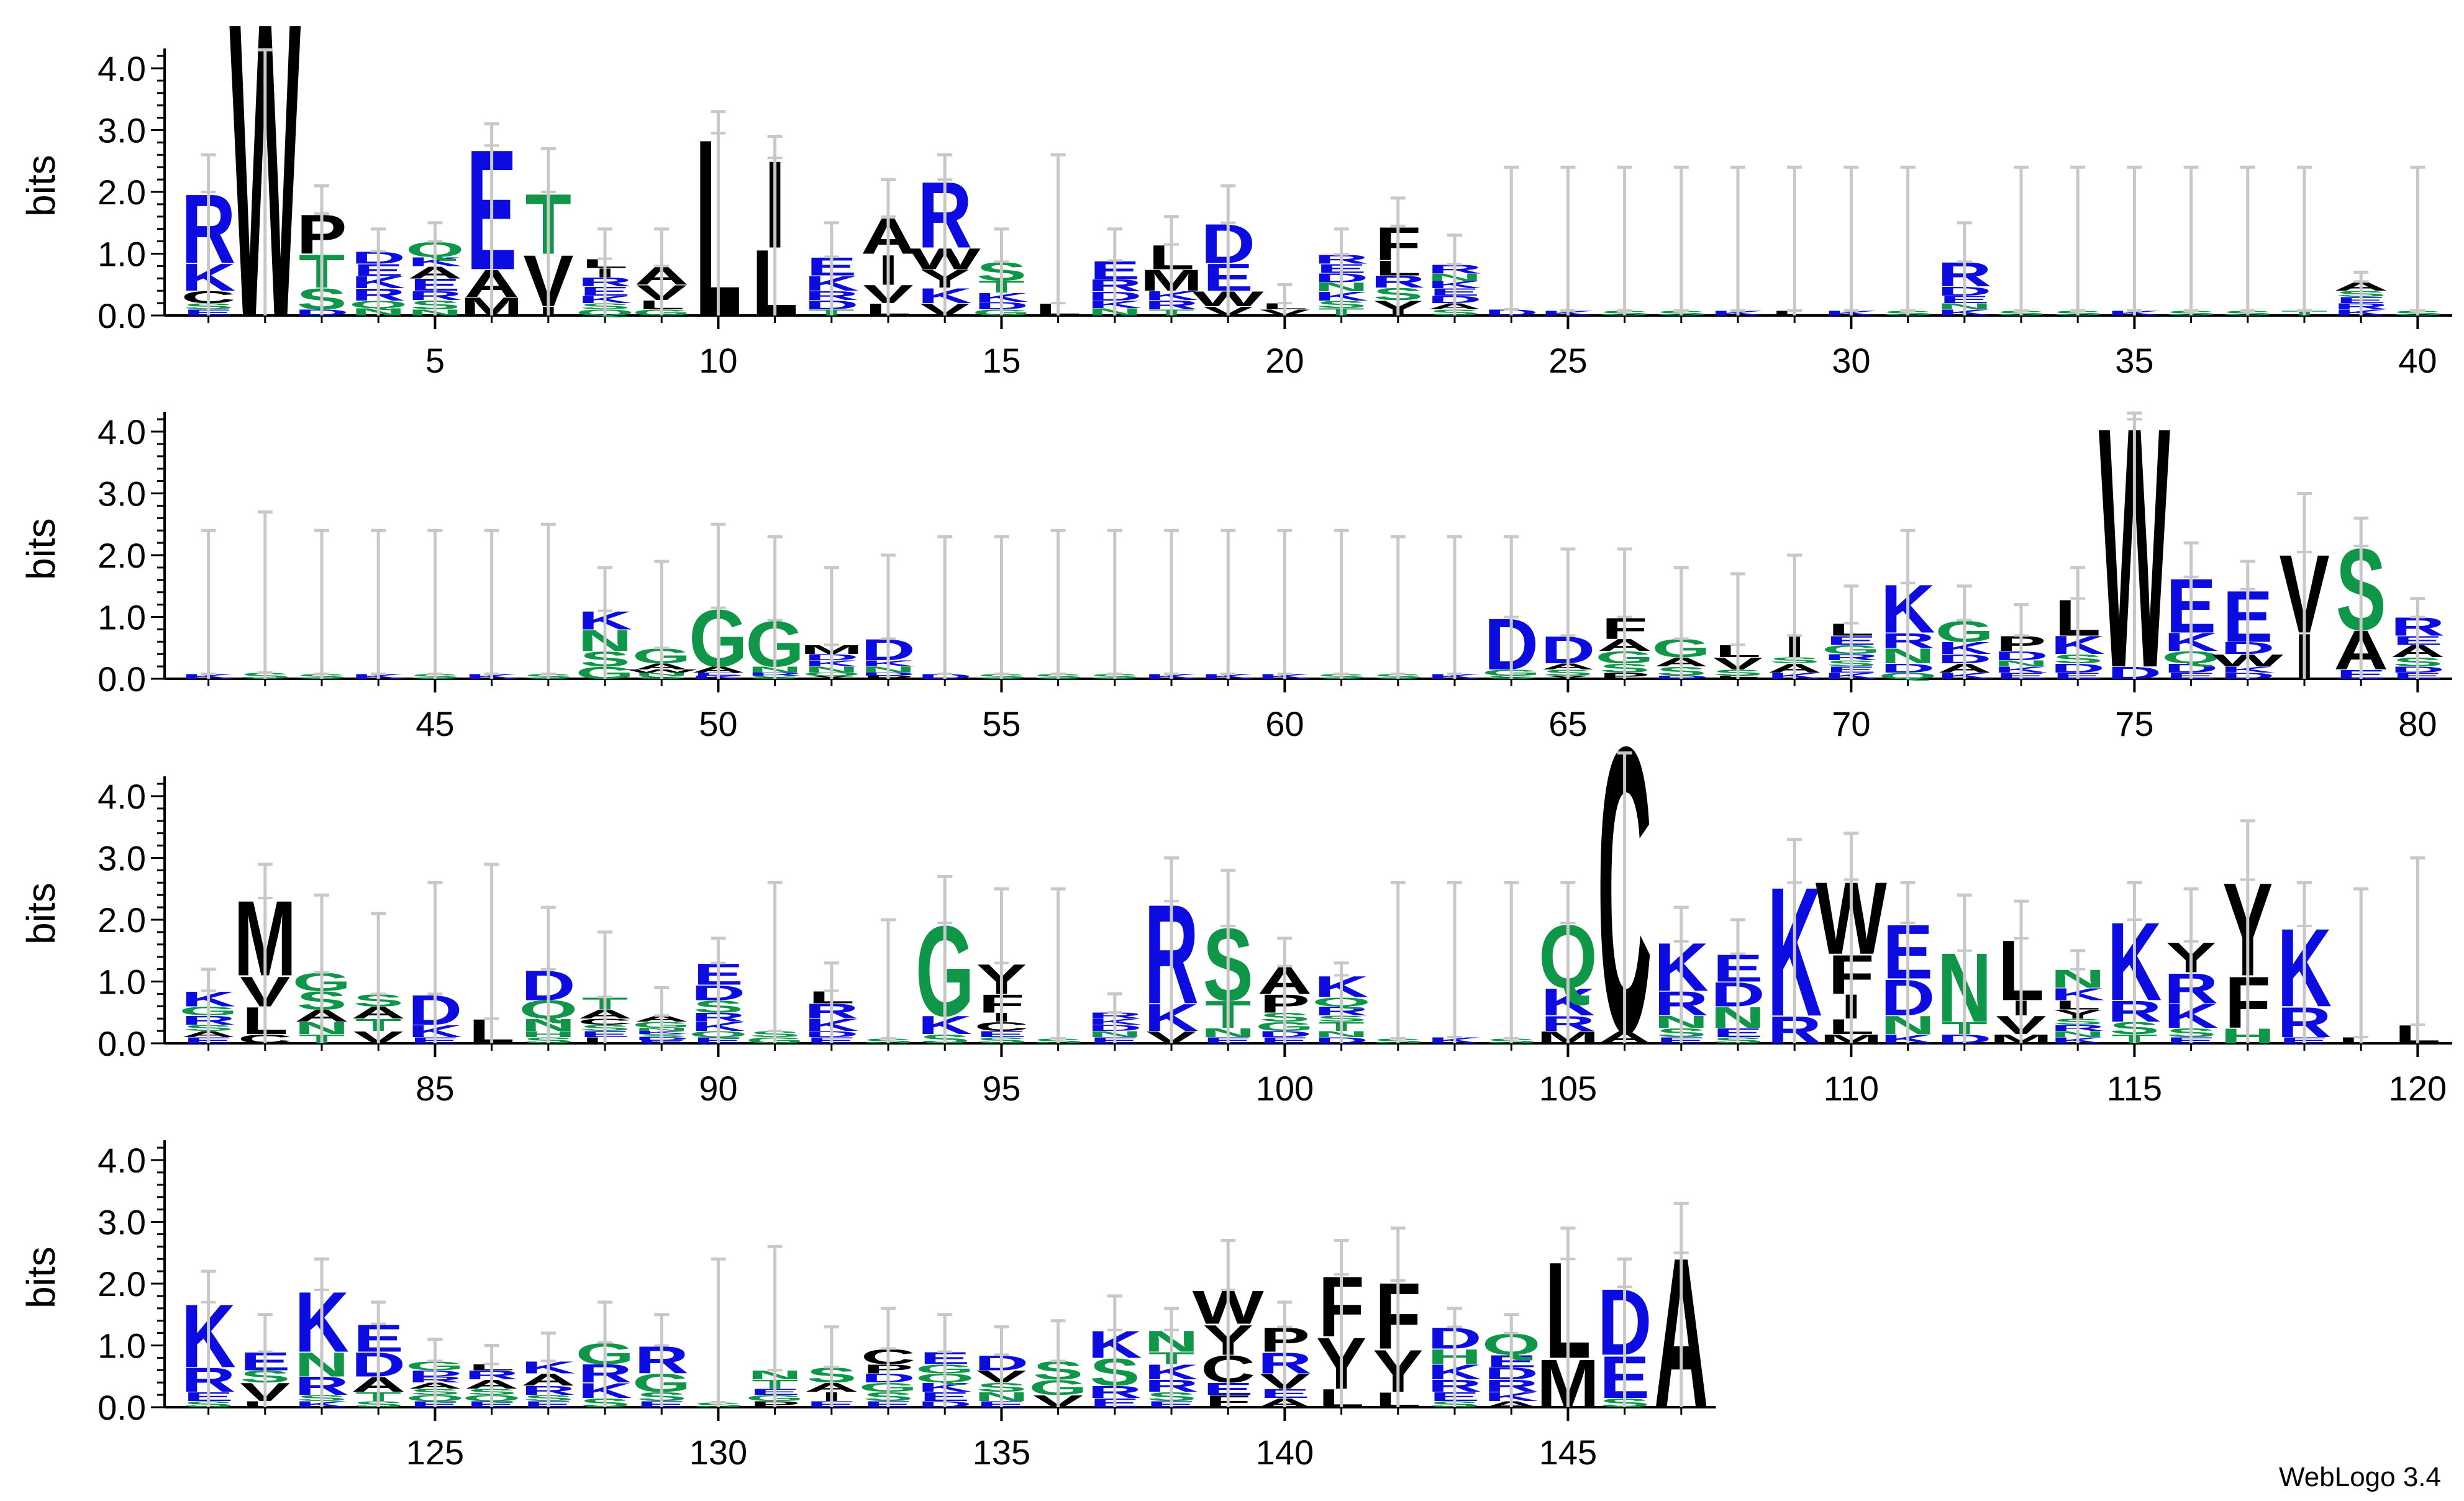  Describe the element at coordinates (2361, 599) in the screenshot. I see `position-79-stack: EAS` at that location.